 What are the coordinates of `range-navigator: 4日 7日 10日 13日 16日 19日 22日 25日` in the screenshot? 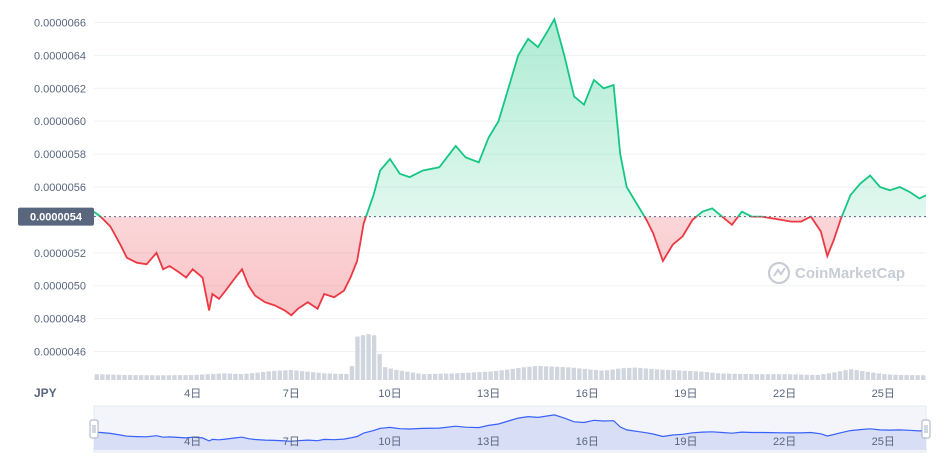 It's located at (510, 429).